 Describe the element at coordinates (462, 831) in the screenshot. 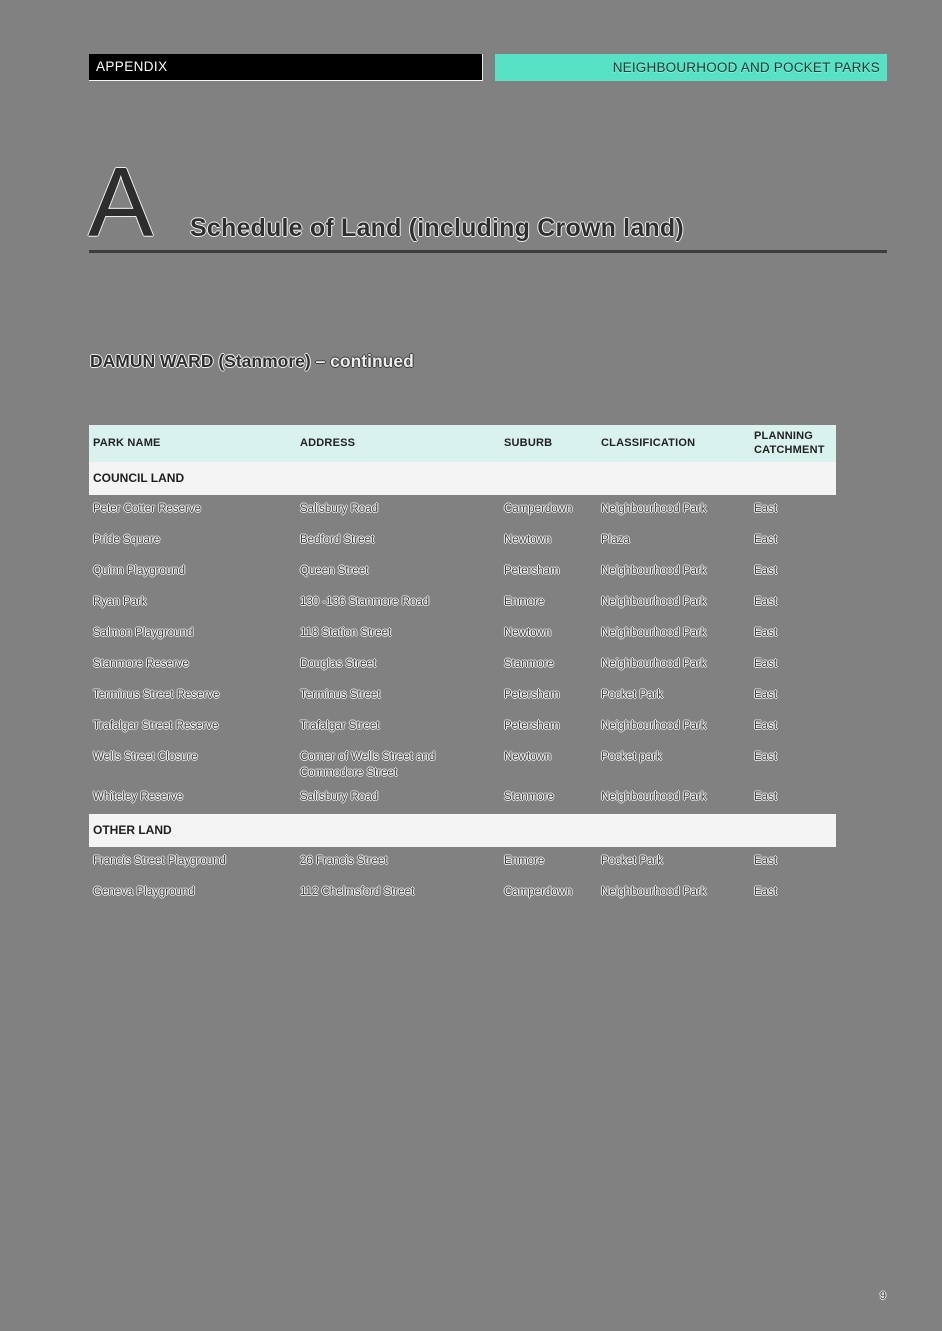

I see `section-band: OTHER LAND` at that location.